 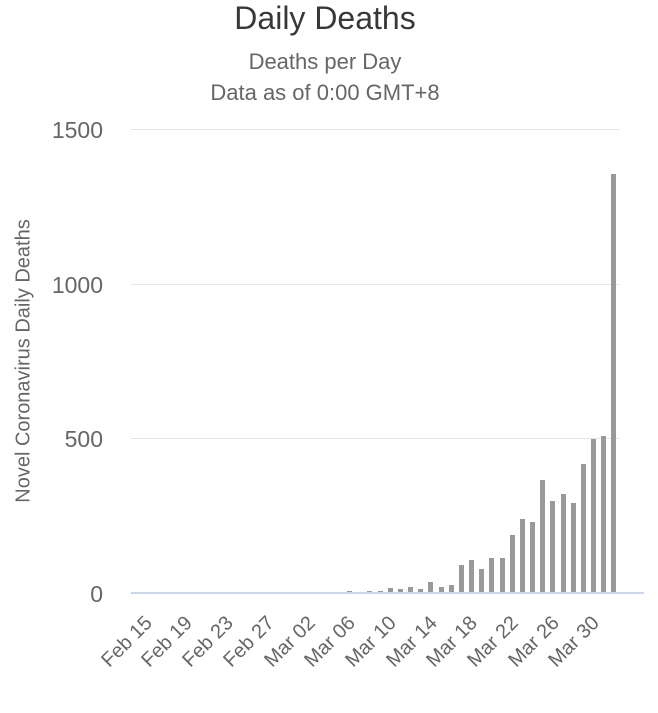 I want to click on chart-subtitle: Deaths per Day Data as of 0:00 GMT+8, so click(x=325, y=77).